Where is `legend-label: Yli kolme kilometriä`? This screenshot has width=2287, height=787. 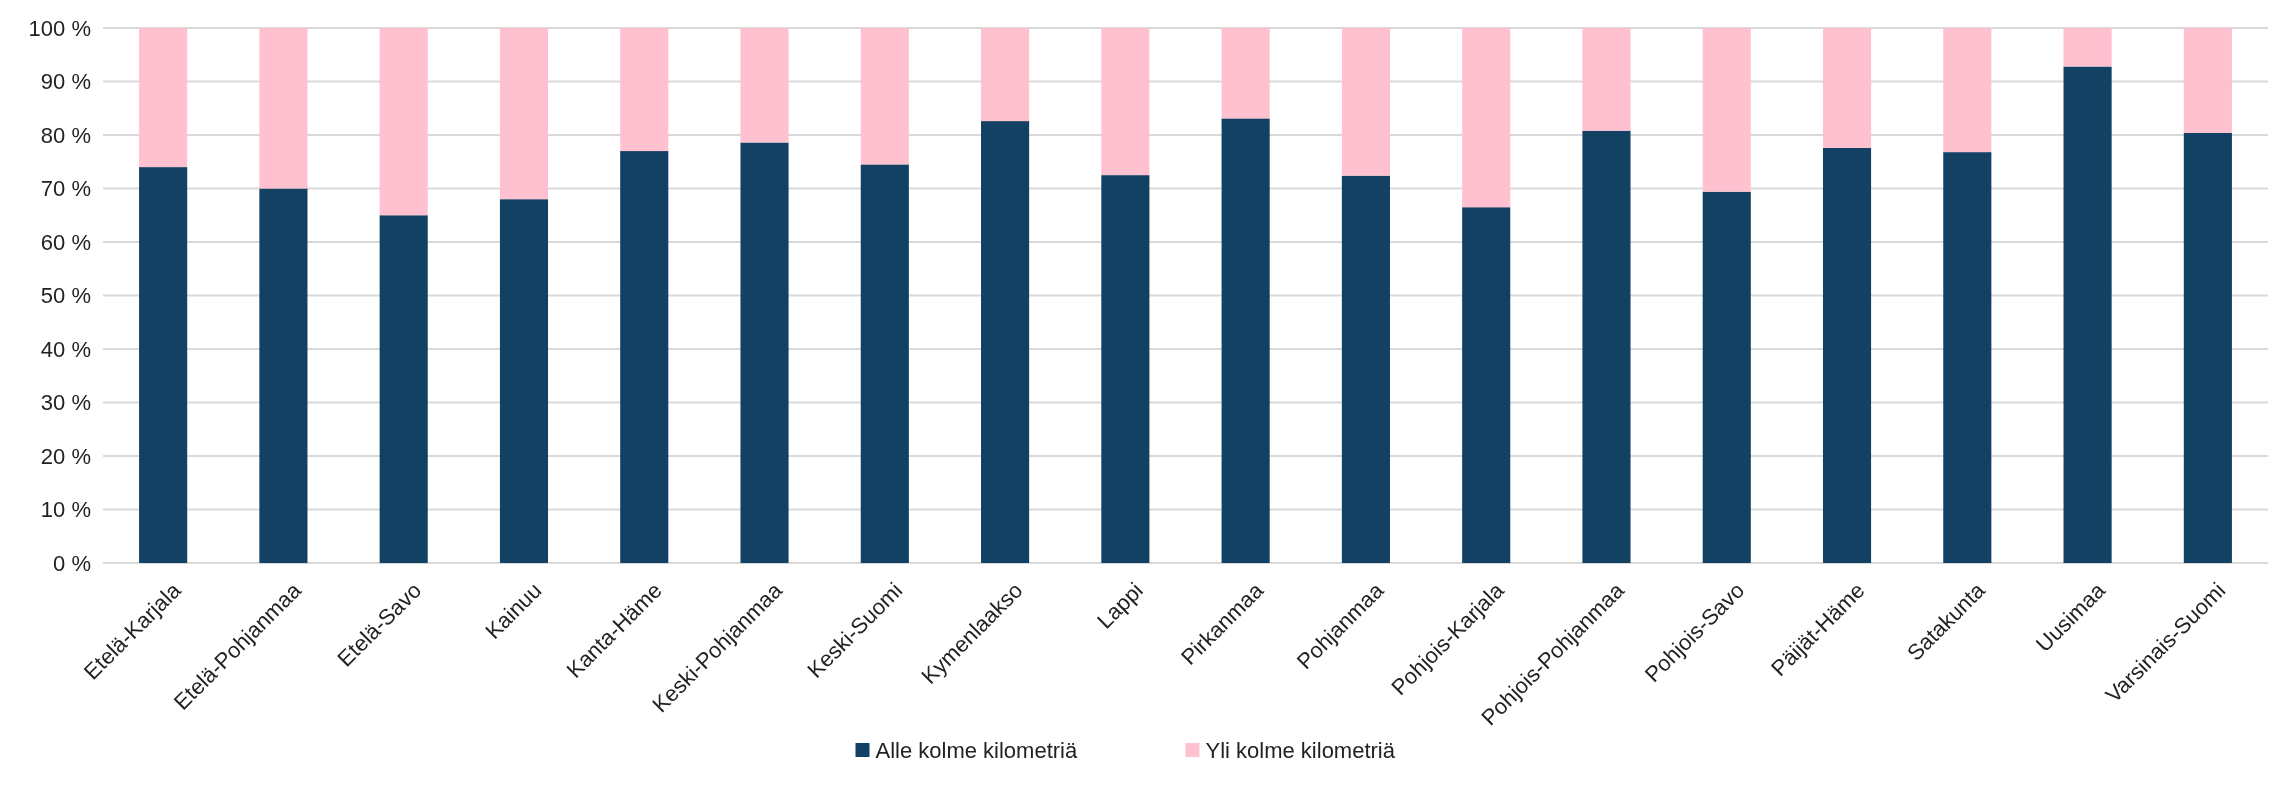 legend-label: Yli kolme kilometriä is located at coordinates (1300, 750).